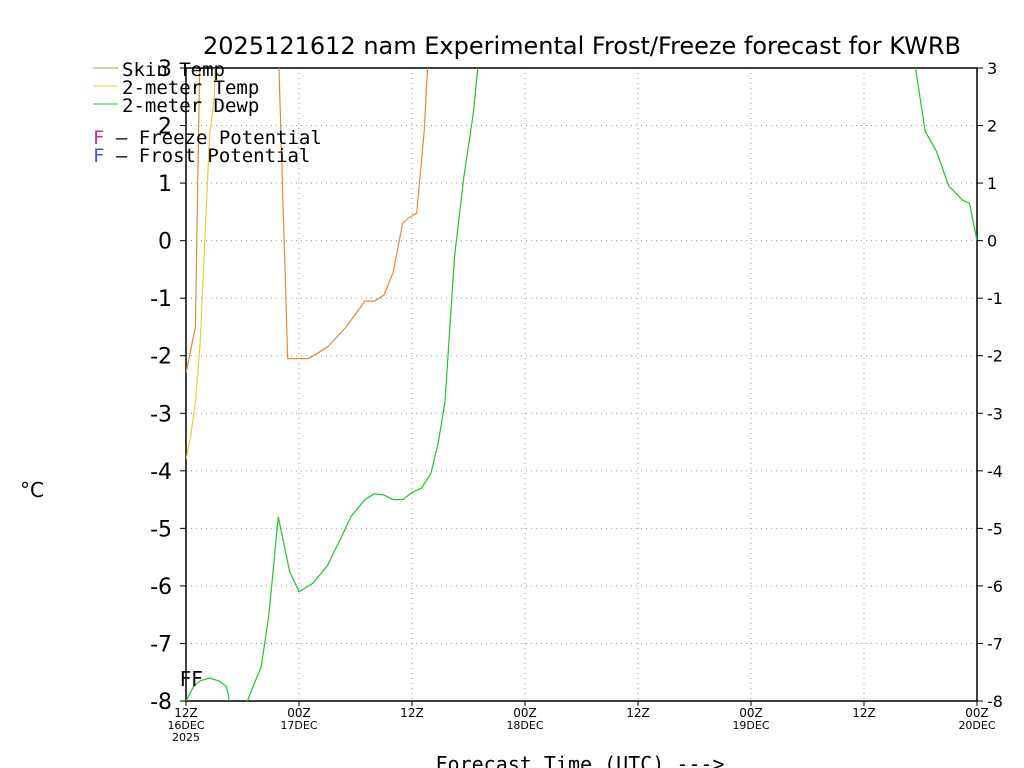 The width and height of the screenshot is (1024, 768). What do you see at coordinates (995, 643) in the screenshot?
I see `y-tick-label-right: -7` at bounding box center [995, 643].